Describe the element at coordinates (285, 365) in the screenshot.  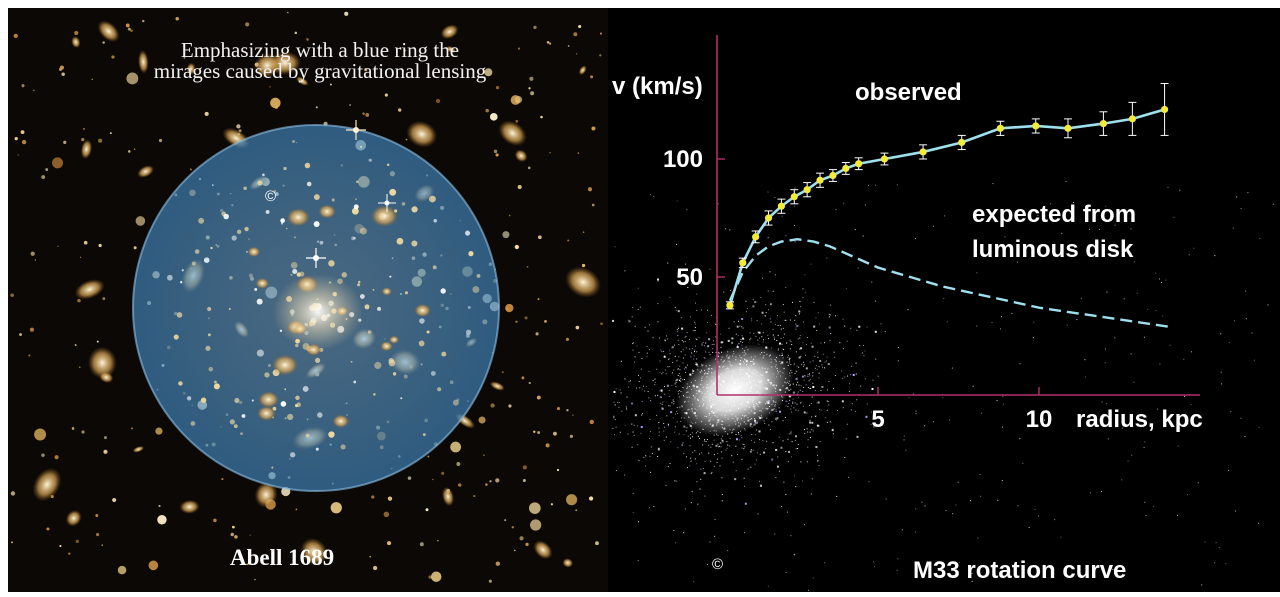
I see `bright-cluster-galaxy` at that location.